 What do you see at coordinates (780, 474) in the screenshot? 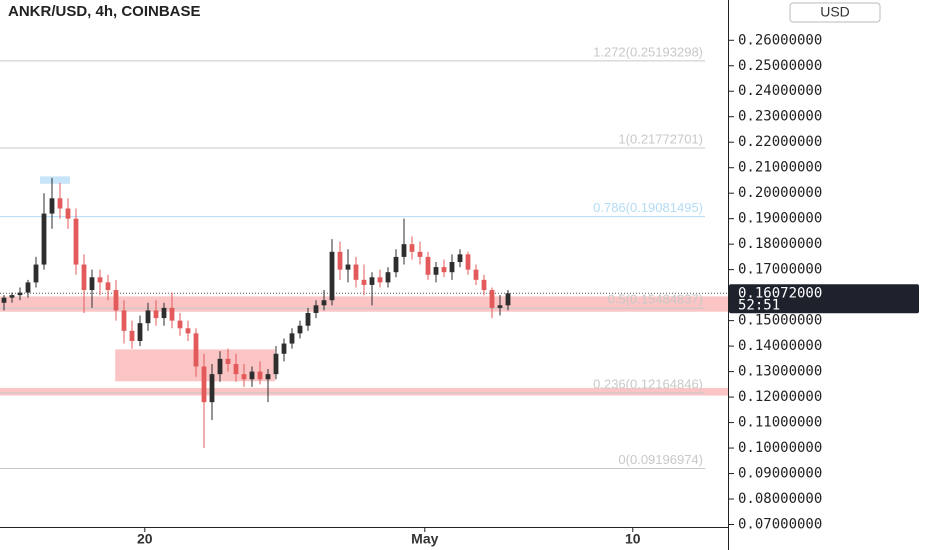
I see `y-tick-label: 0.09000000` at bounding box center [780, 474].